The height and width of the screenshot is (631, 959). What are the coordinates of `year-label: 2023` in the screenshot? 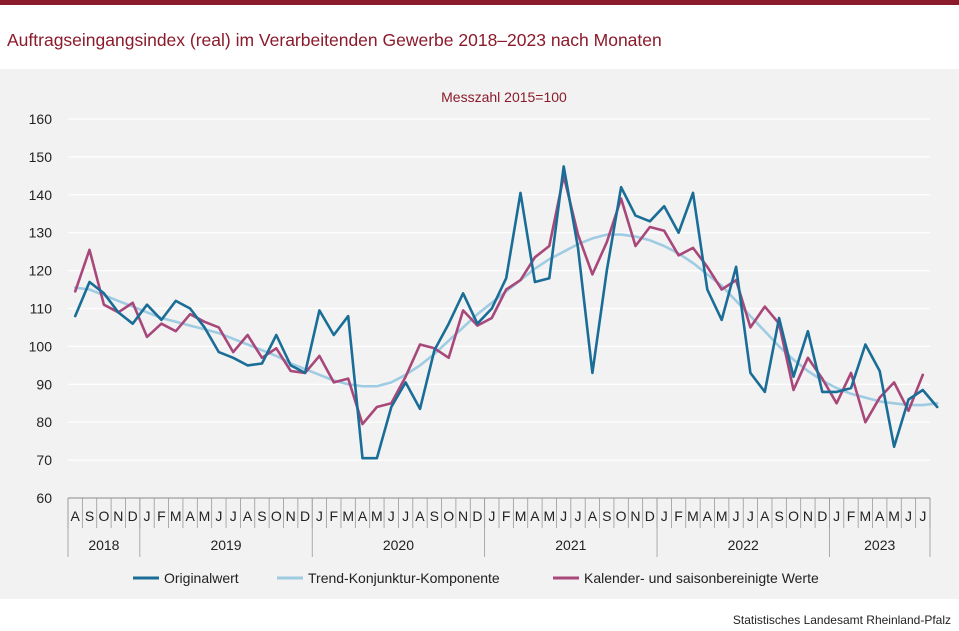 It's located at (879, 545).